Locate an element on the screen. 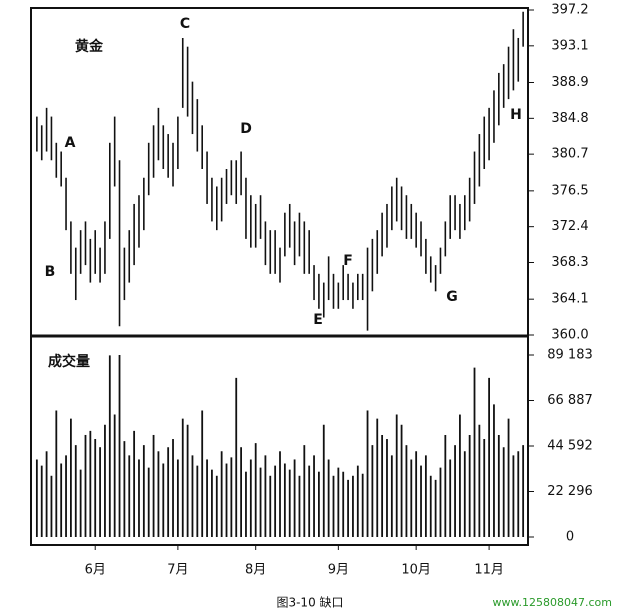 This screenshot has height=612, width=621. y-tick-label: 380.7 is located at coordinates (569, 154).